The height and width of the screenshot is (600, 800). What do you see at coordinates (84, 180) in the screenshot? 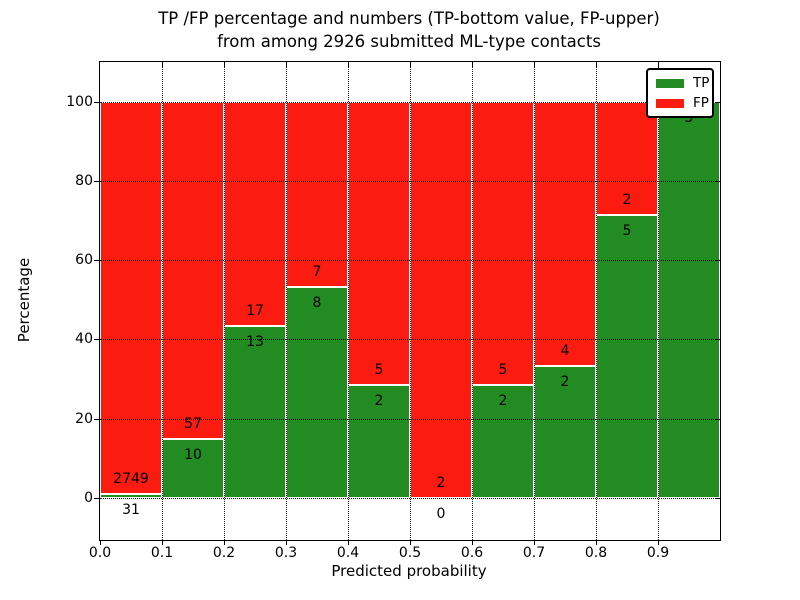
I see `y-tick-label: 80` at bounding box center [84, 180].